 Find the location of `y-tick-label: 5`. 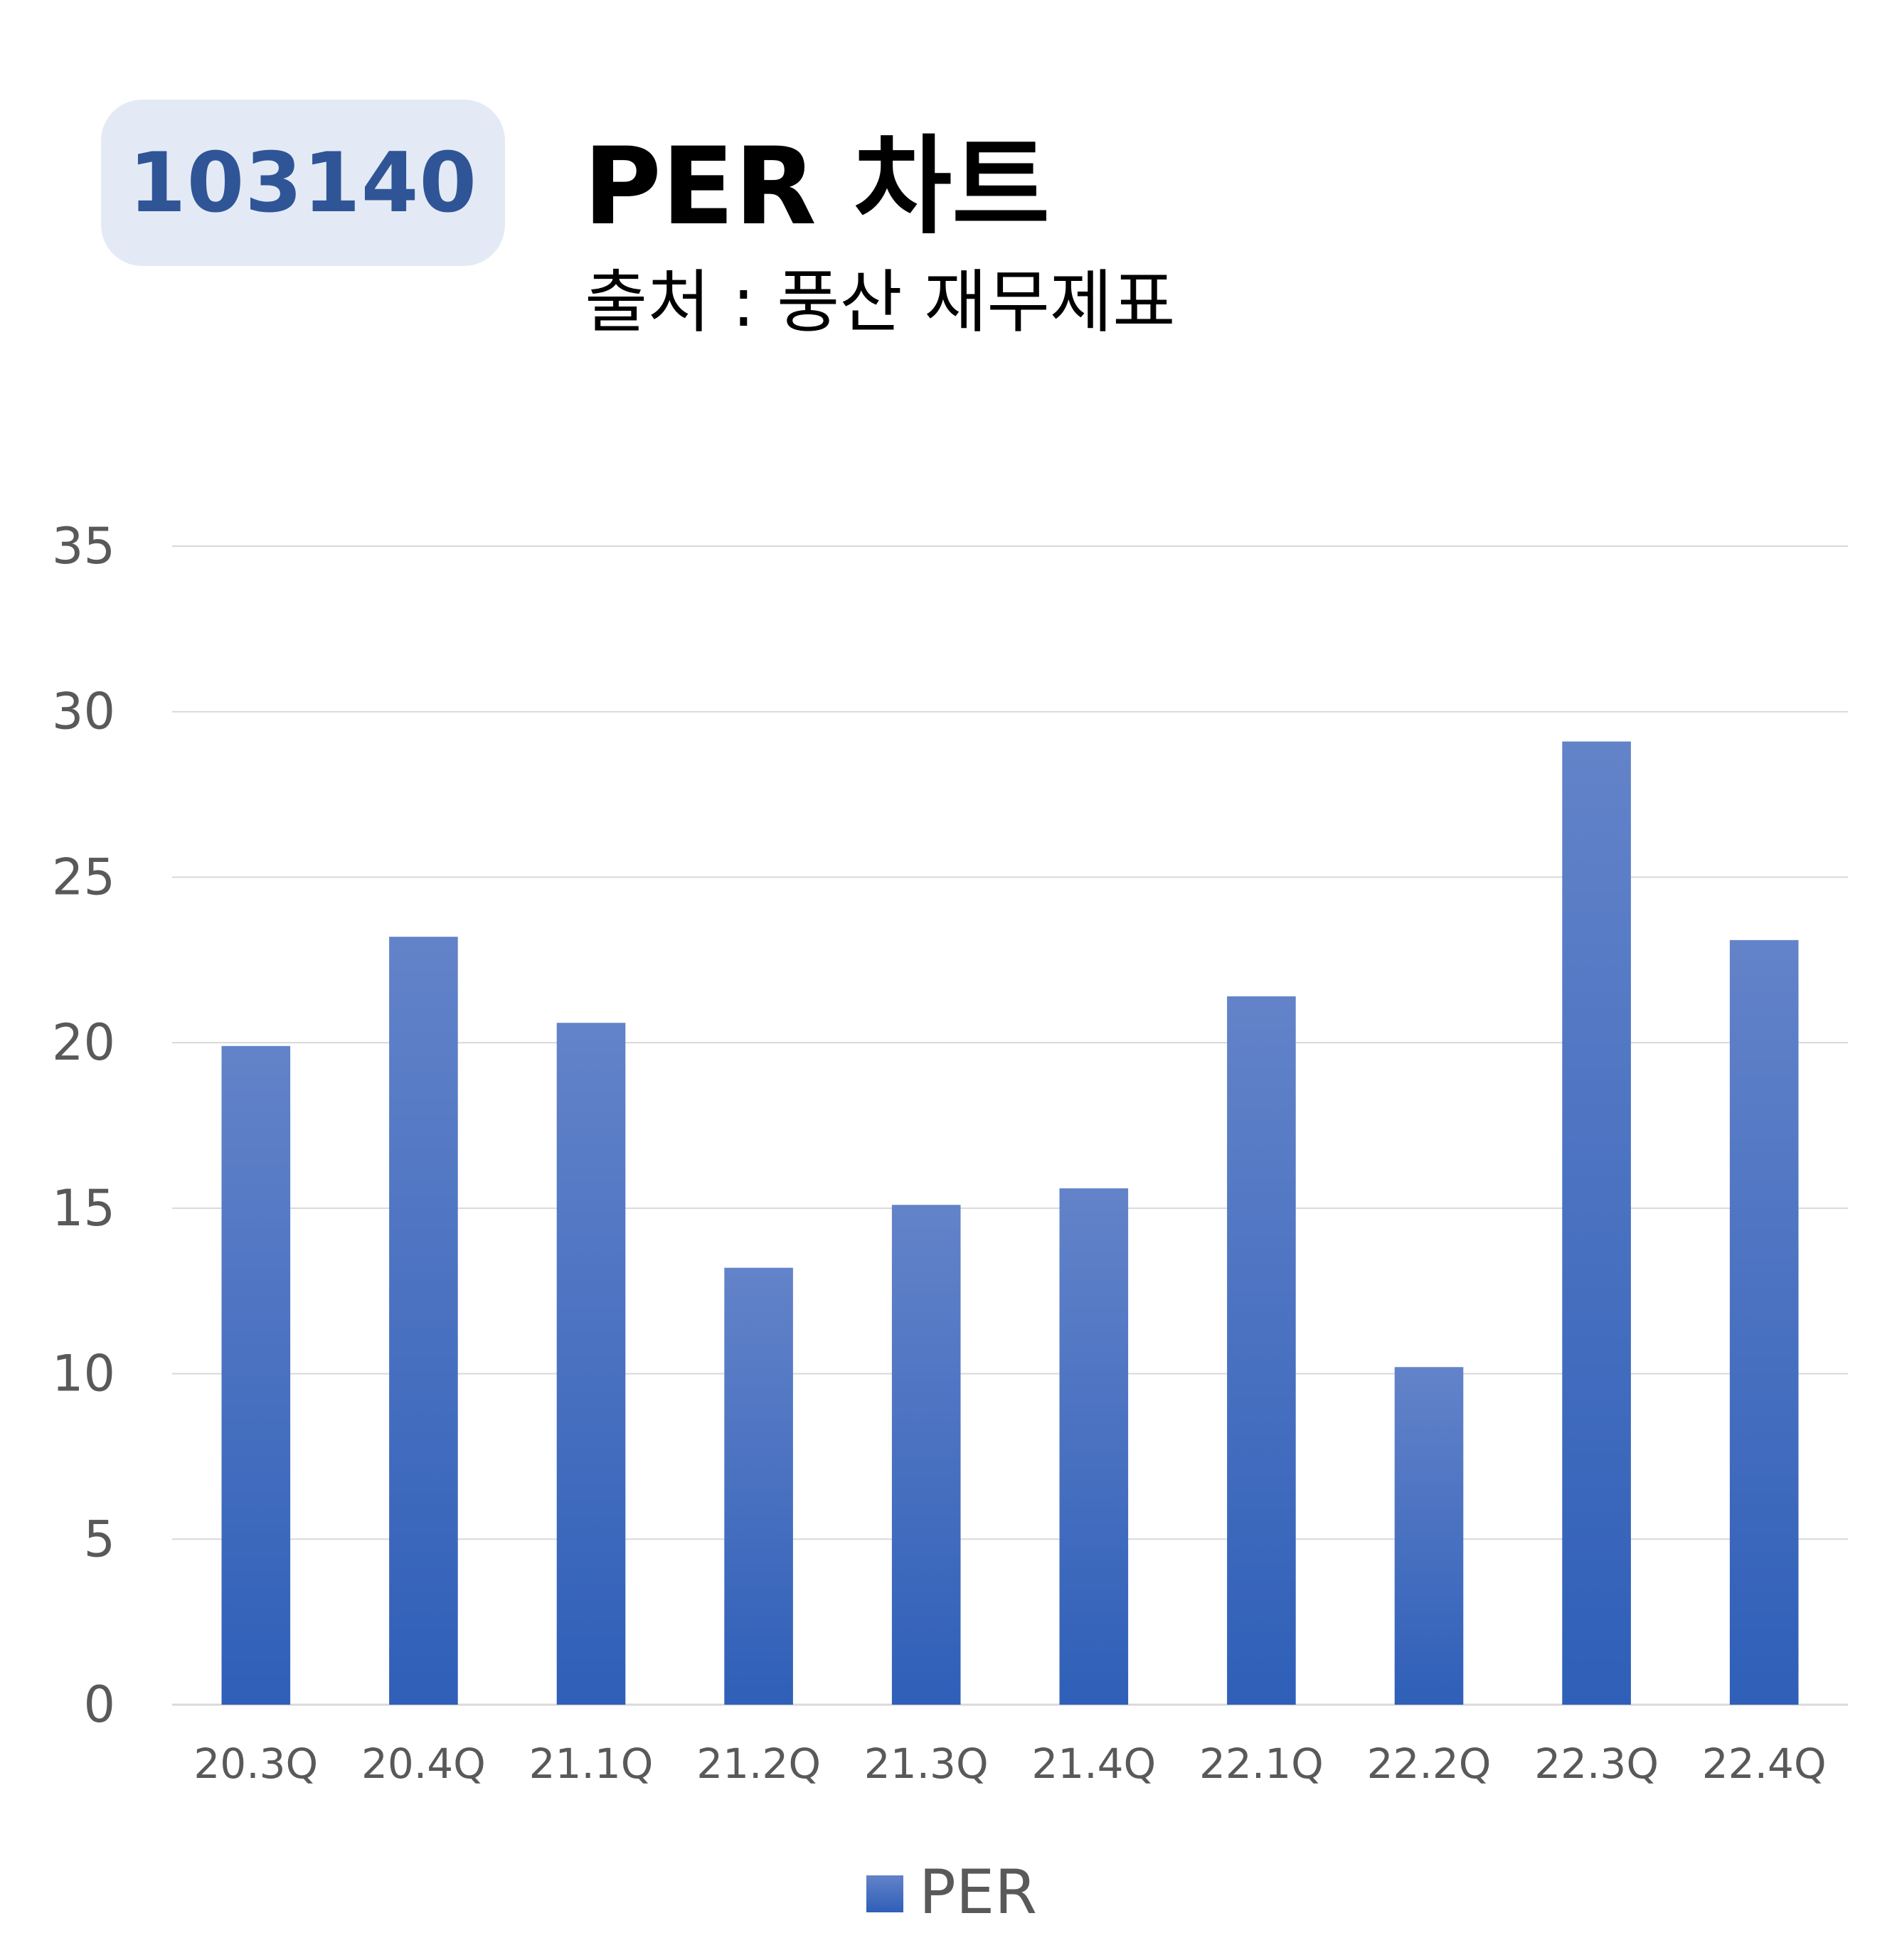

y-tick-label: 5 is located at coordinates (99, 1539).